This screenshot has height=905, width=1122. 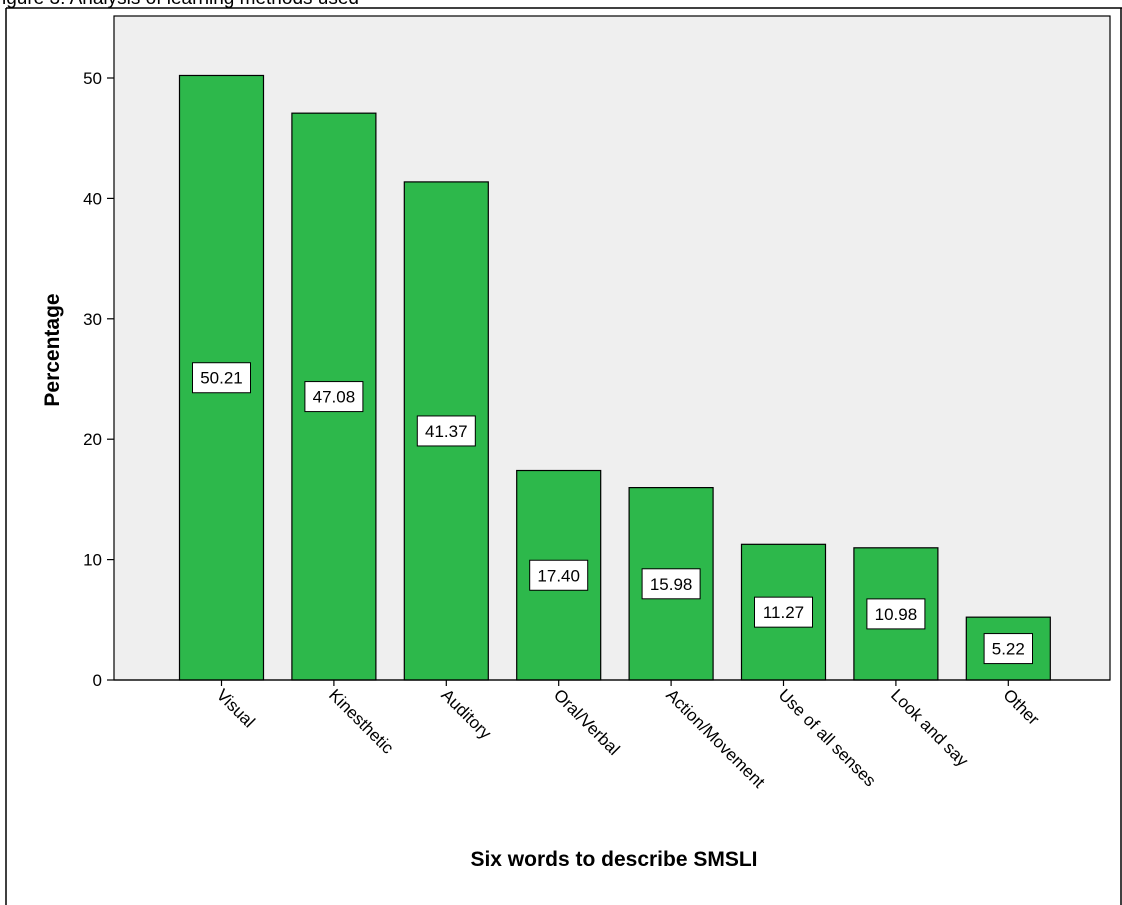 What do you see at coordinates (1021, 707) in the screenshot?
I see `x-tick-label: Other` at bounding box center [1021, 707].